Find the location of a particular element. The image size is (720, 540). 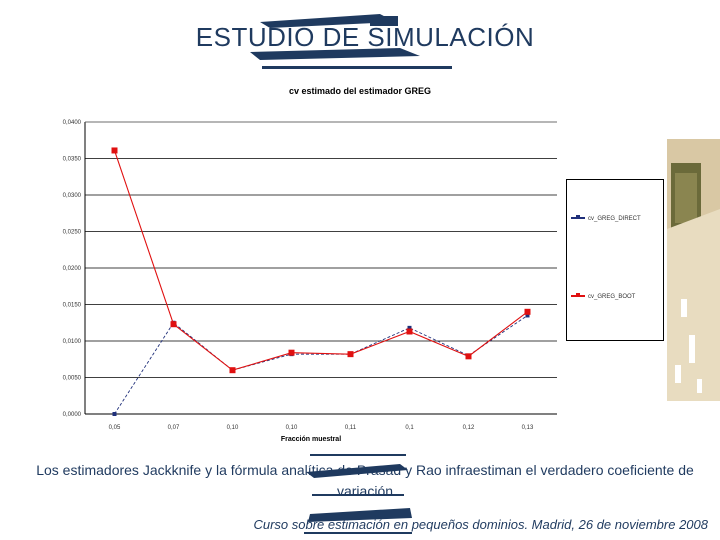

x-tick-label: 0,11 is located at coordinates (351, 428).